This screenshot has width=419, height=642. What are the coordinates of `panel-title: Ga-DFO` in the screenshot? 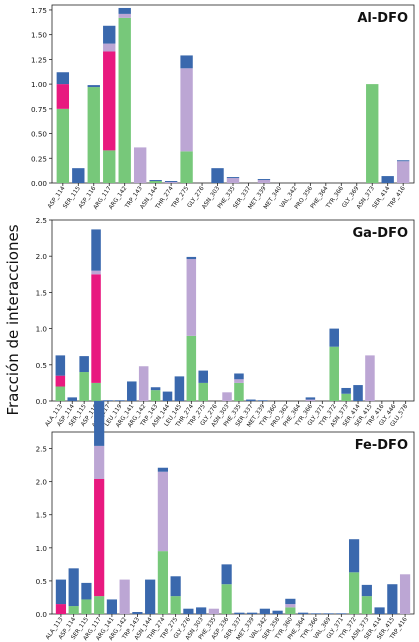 It's located at (380, 233).